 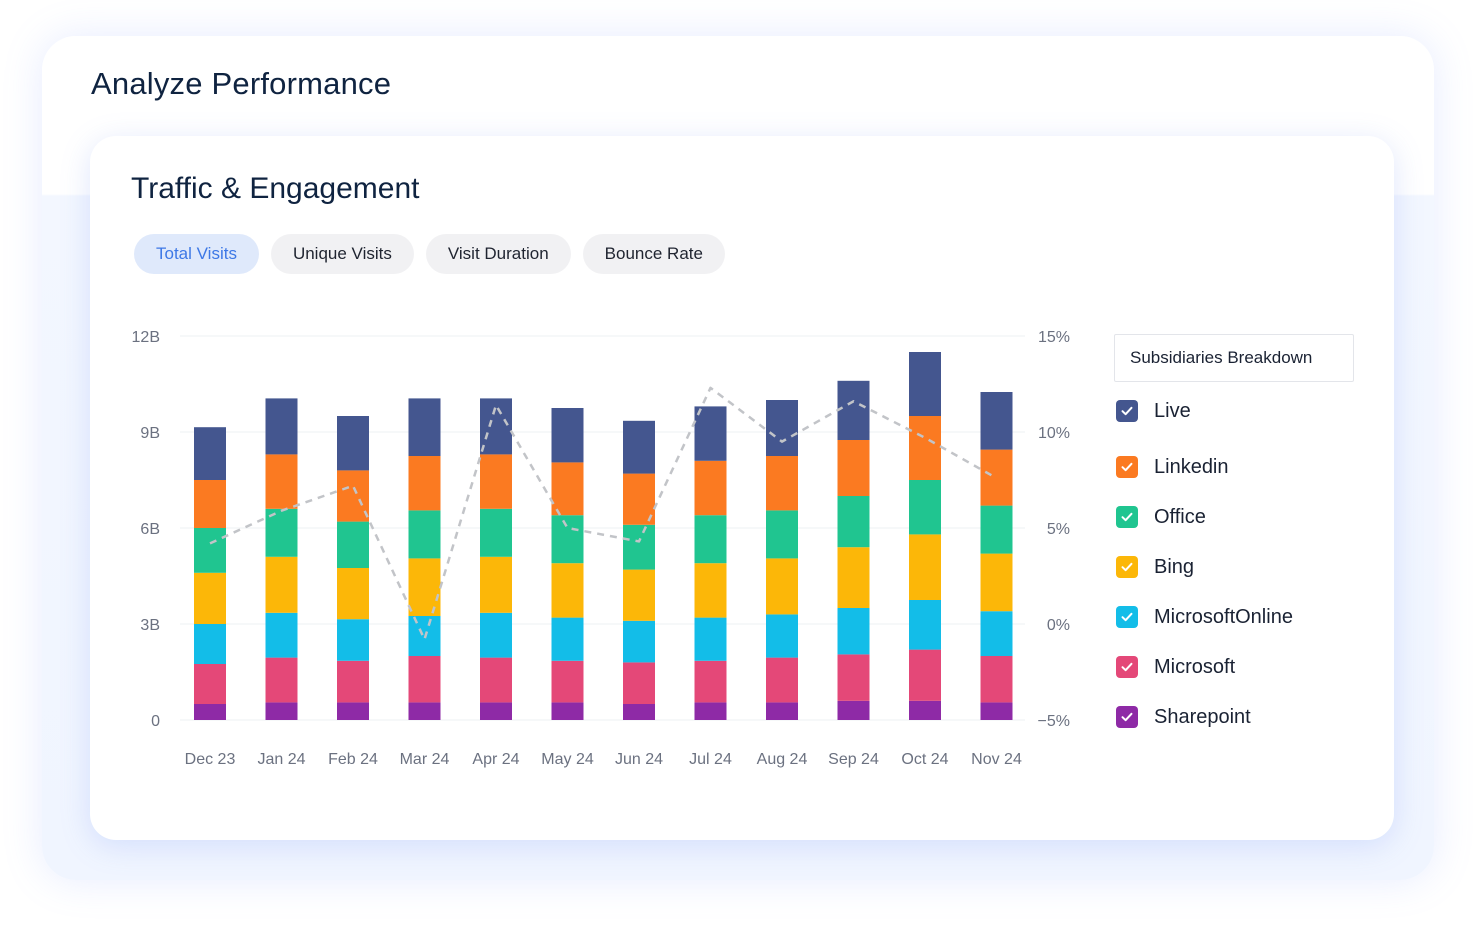 I want to click on x-tick-label: Sep 24, so click(x=853, y=759).